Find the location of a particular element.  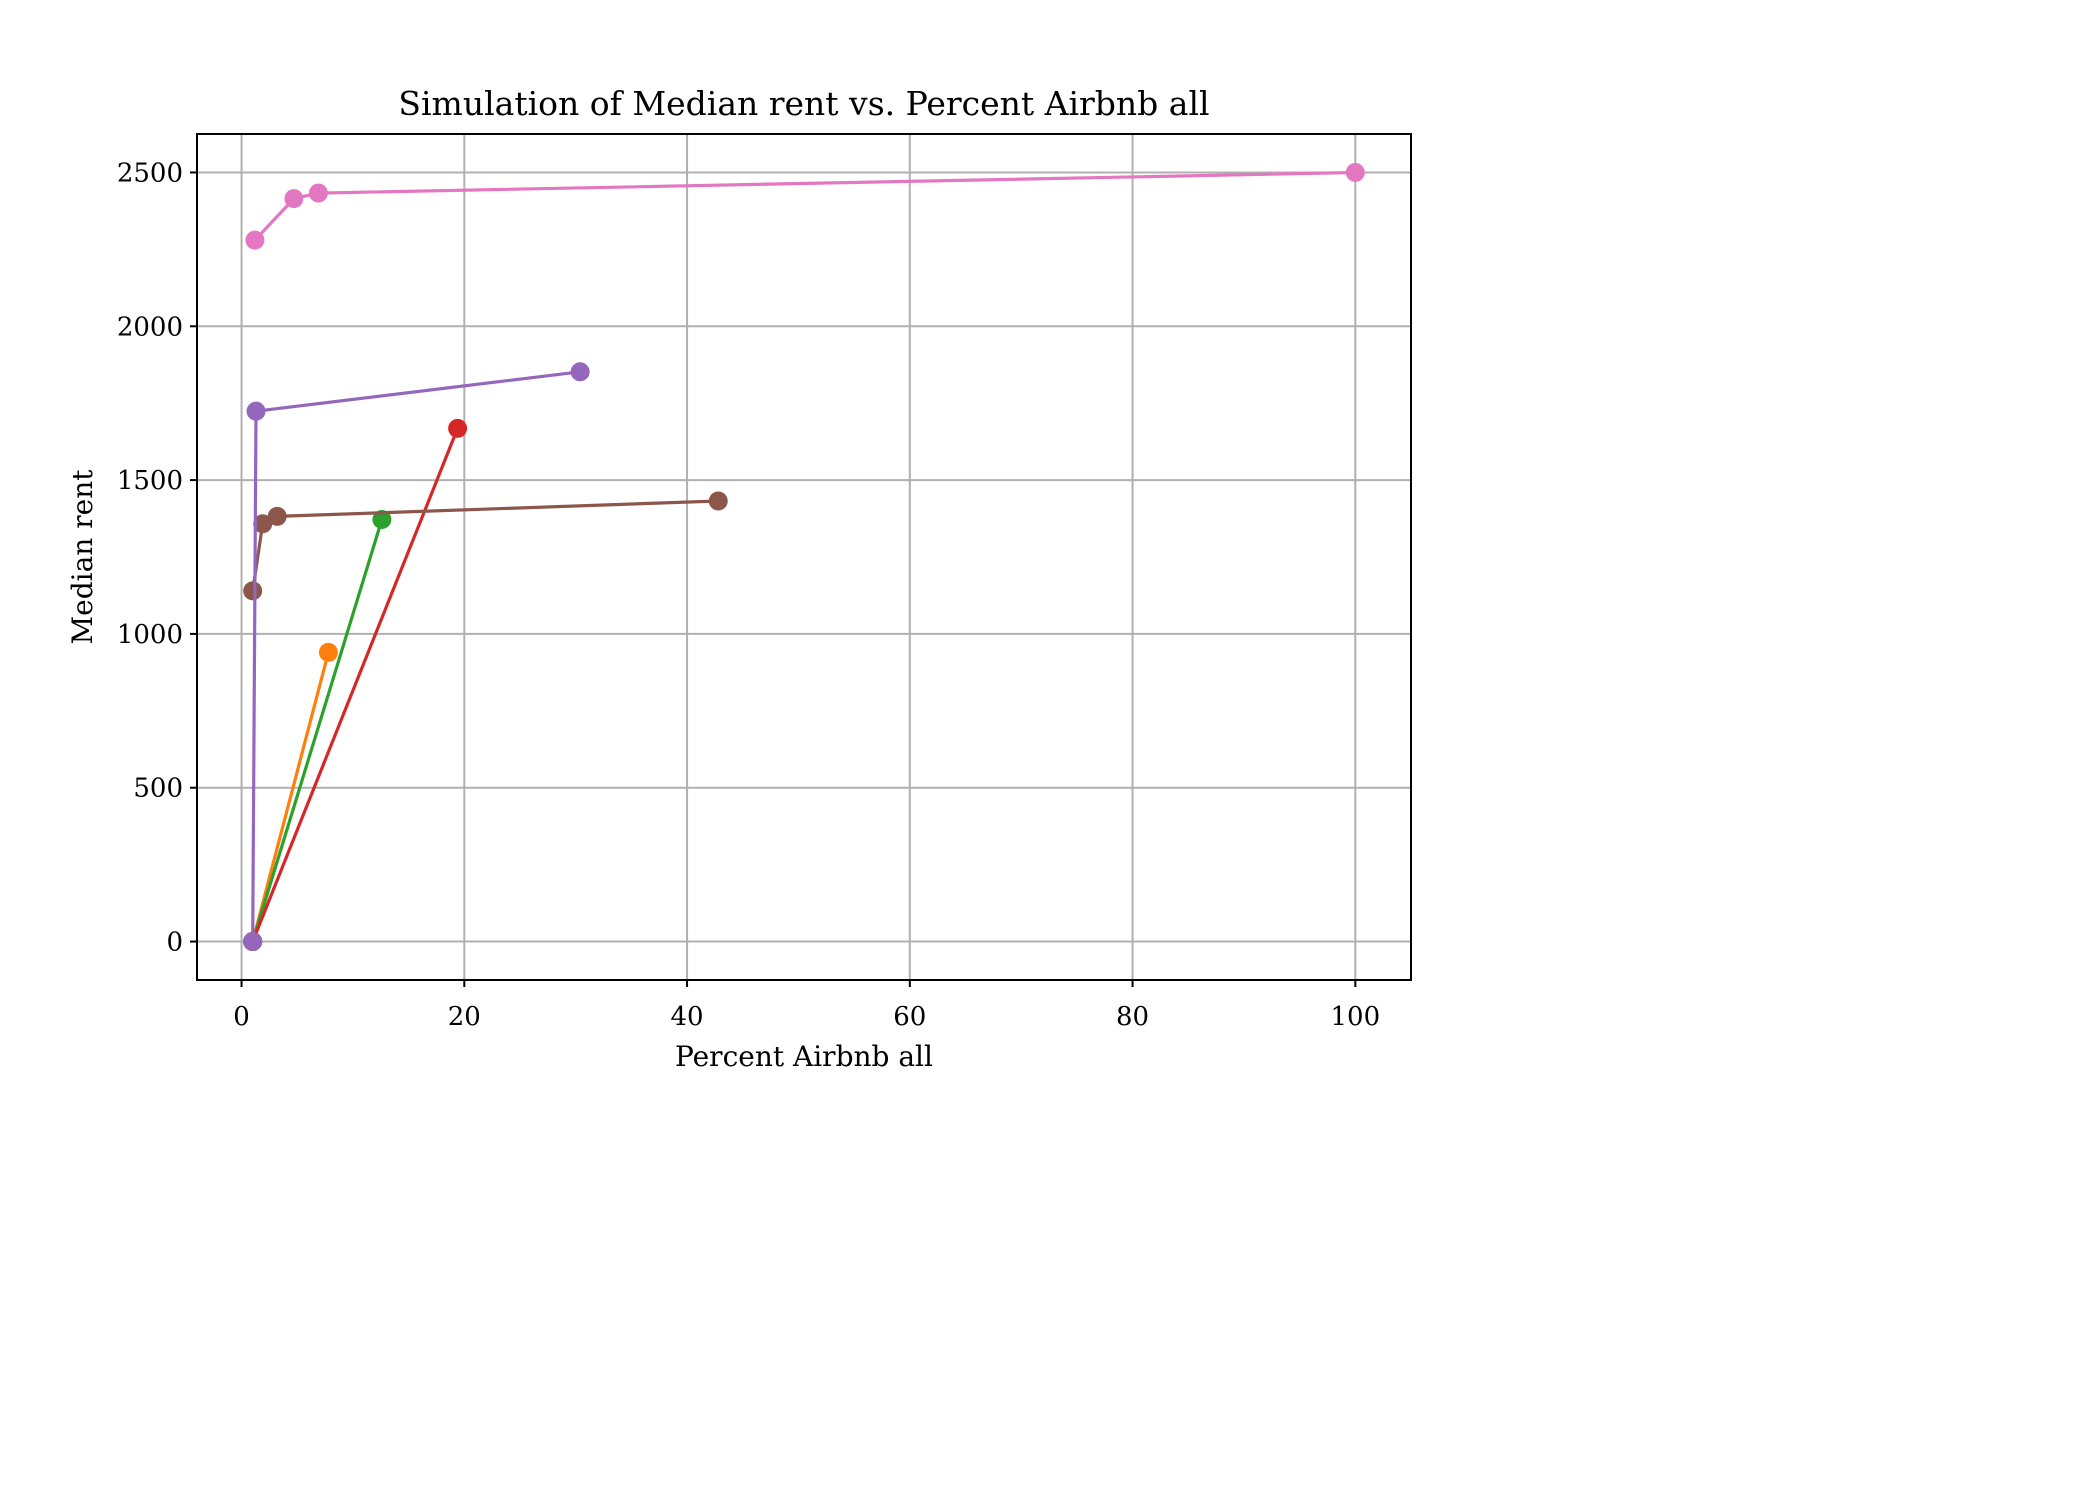

y-tick-label: 2500 is located at coordinates (150, 173).